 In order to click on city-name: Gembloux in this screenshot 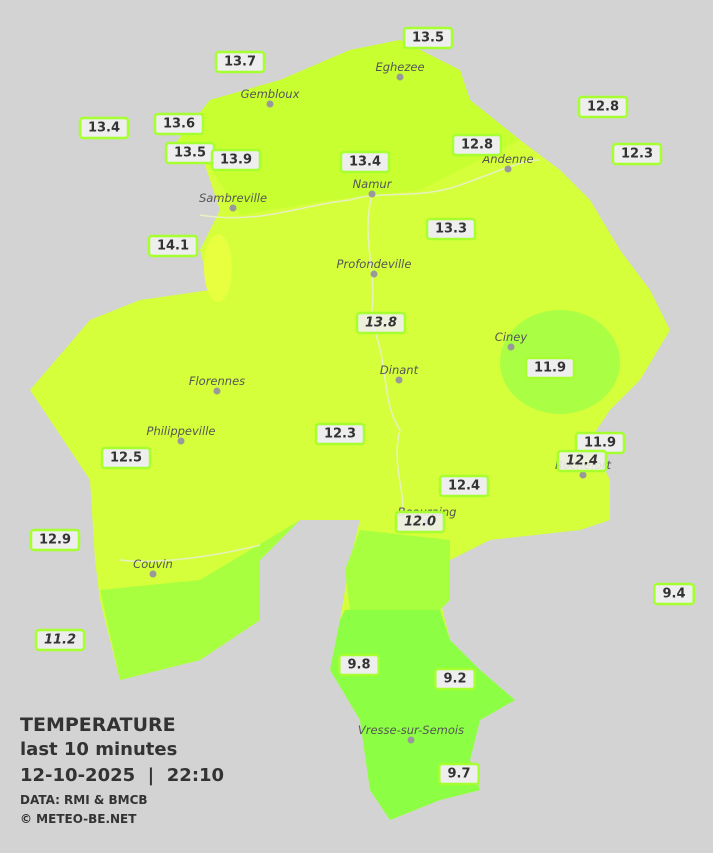, I will do `click(270, 94)`.